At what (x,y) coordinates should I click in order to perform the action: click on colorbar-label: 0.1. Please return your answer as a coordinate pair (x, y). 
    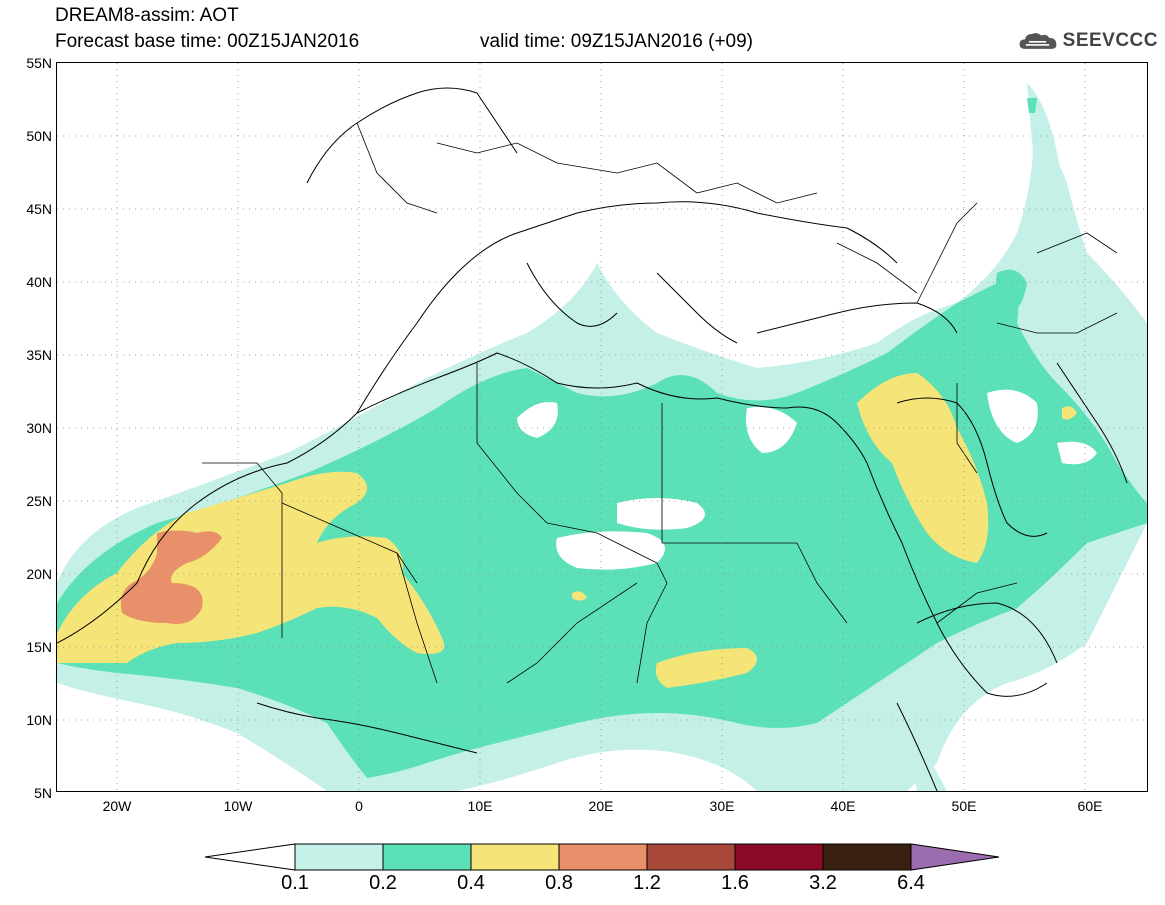
    Looking at the image, I should click on (295, 883).